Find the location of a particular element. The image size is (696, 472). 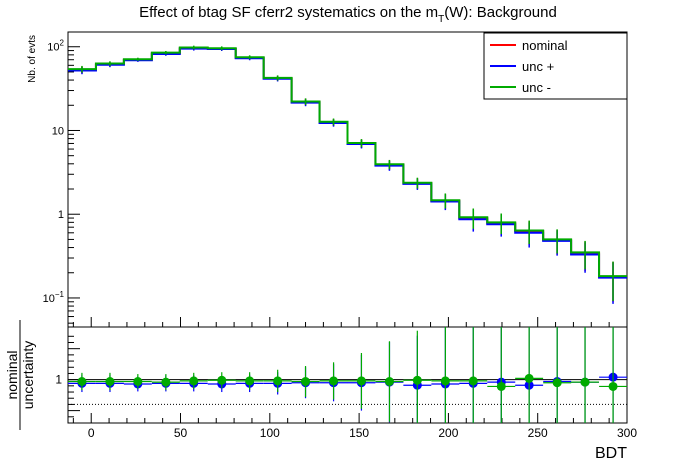

y-tick-label: 10 is located at coordinates (58, 131).